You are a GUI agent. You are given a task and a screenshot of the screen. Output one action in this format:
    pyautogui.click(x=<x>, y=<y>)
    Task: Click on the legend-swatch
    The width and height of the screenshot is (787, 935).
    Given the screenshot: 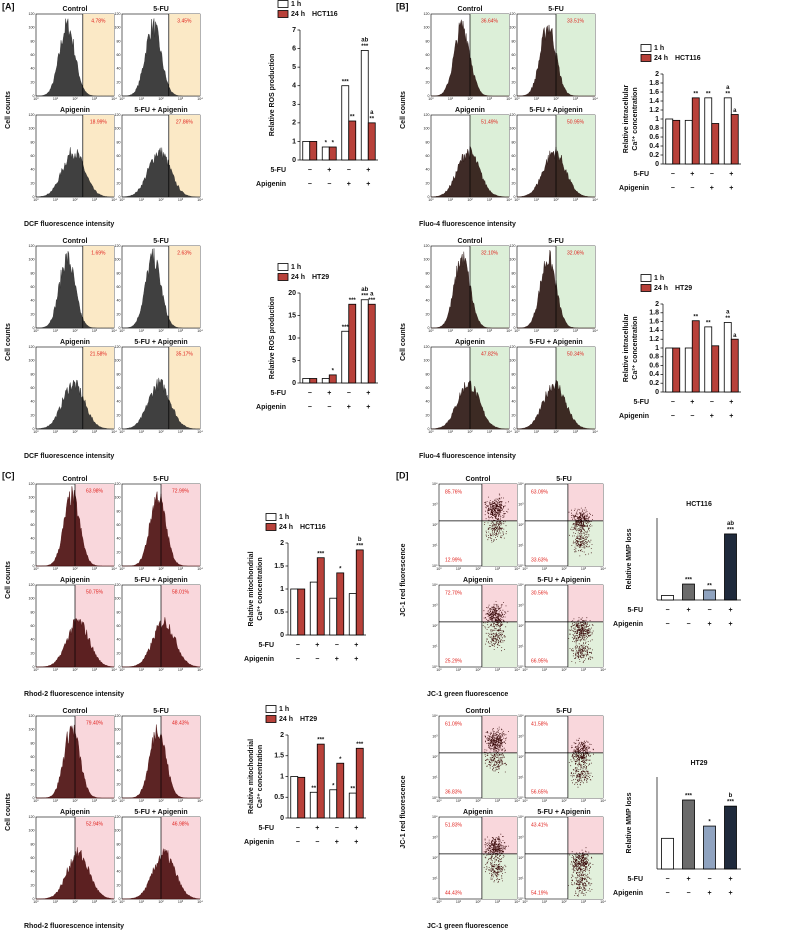 What is the action you would take?
    pyautogui.click(x=646, y=58)
    